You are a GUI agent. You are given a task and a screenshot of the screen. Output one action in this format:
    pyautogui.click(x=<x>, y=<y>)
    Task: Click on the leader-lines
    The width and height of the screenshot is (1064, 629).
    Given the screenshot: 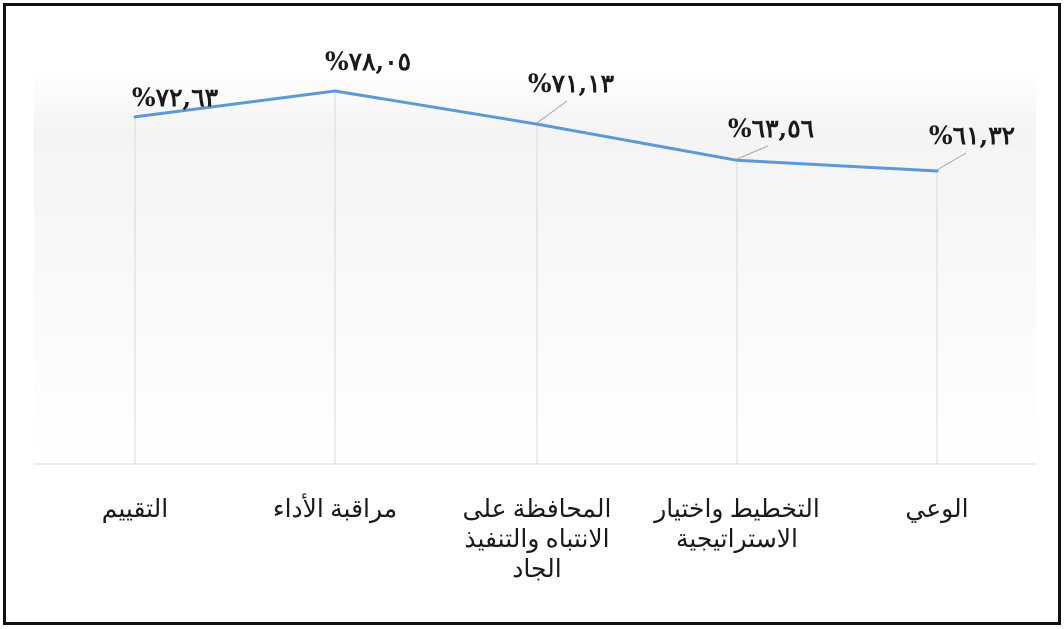 What is the action you would take?
    pyautogui.click(x=751, y=135)
    